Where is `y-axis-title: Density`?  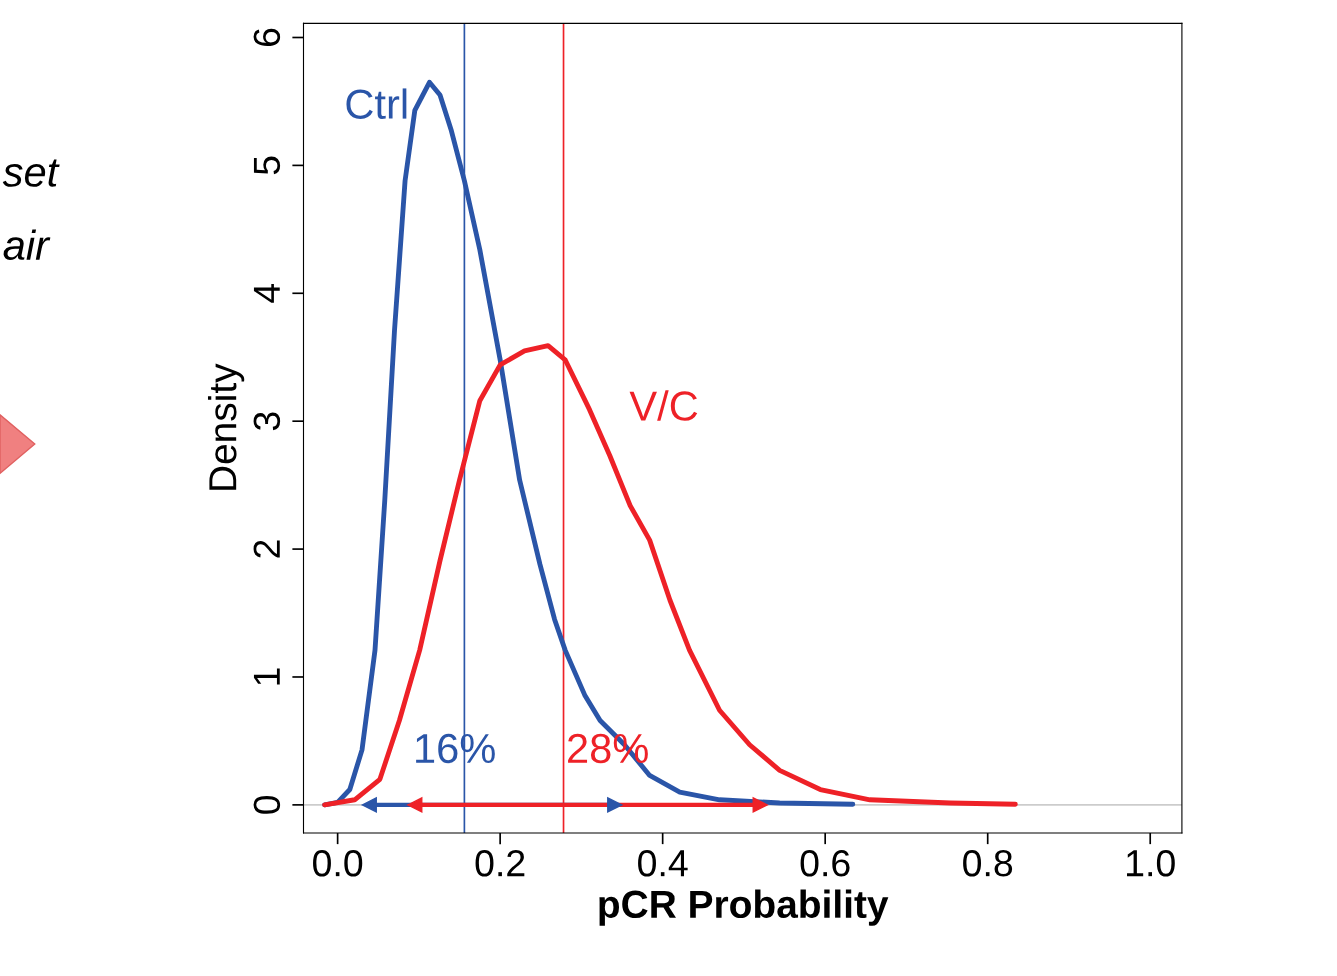
y-axis-title: Density is located at coordinates (226, 426).